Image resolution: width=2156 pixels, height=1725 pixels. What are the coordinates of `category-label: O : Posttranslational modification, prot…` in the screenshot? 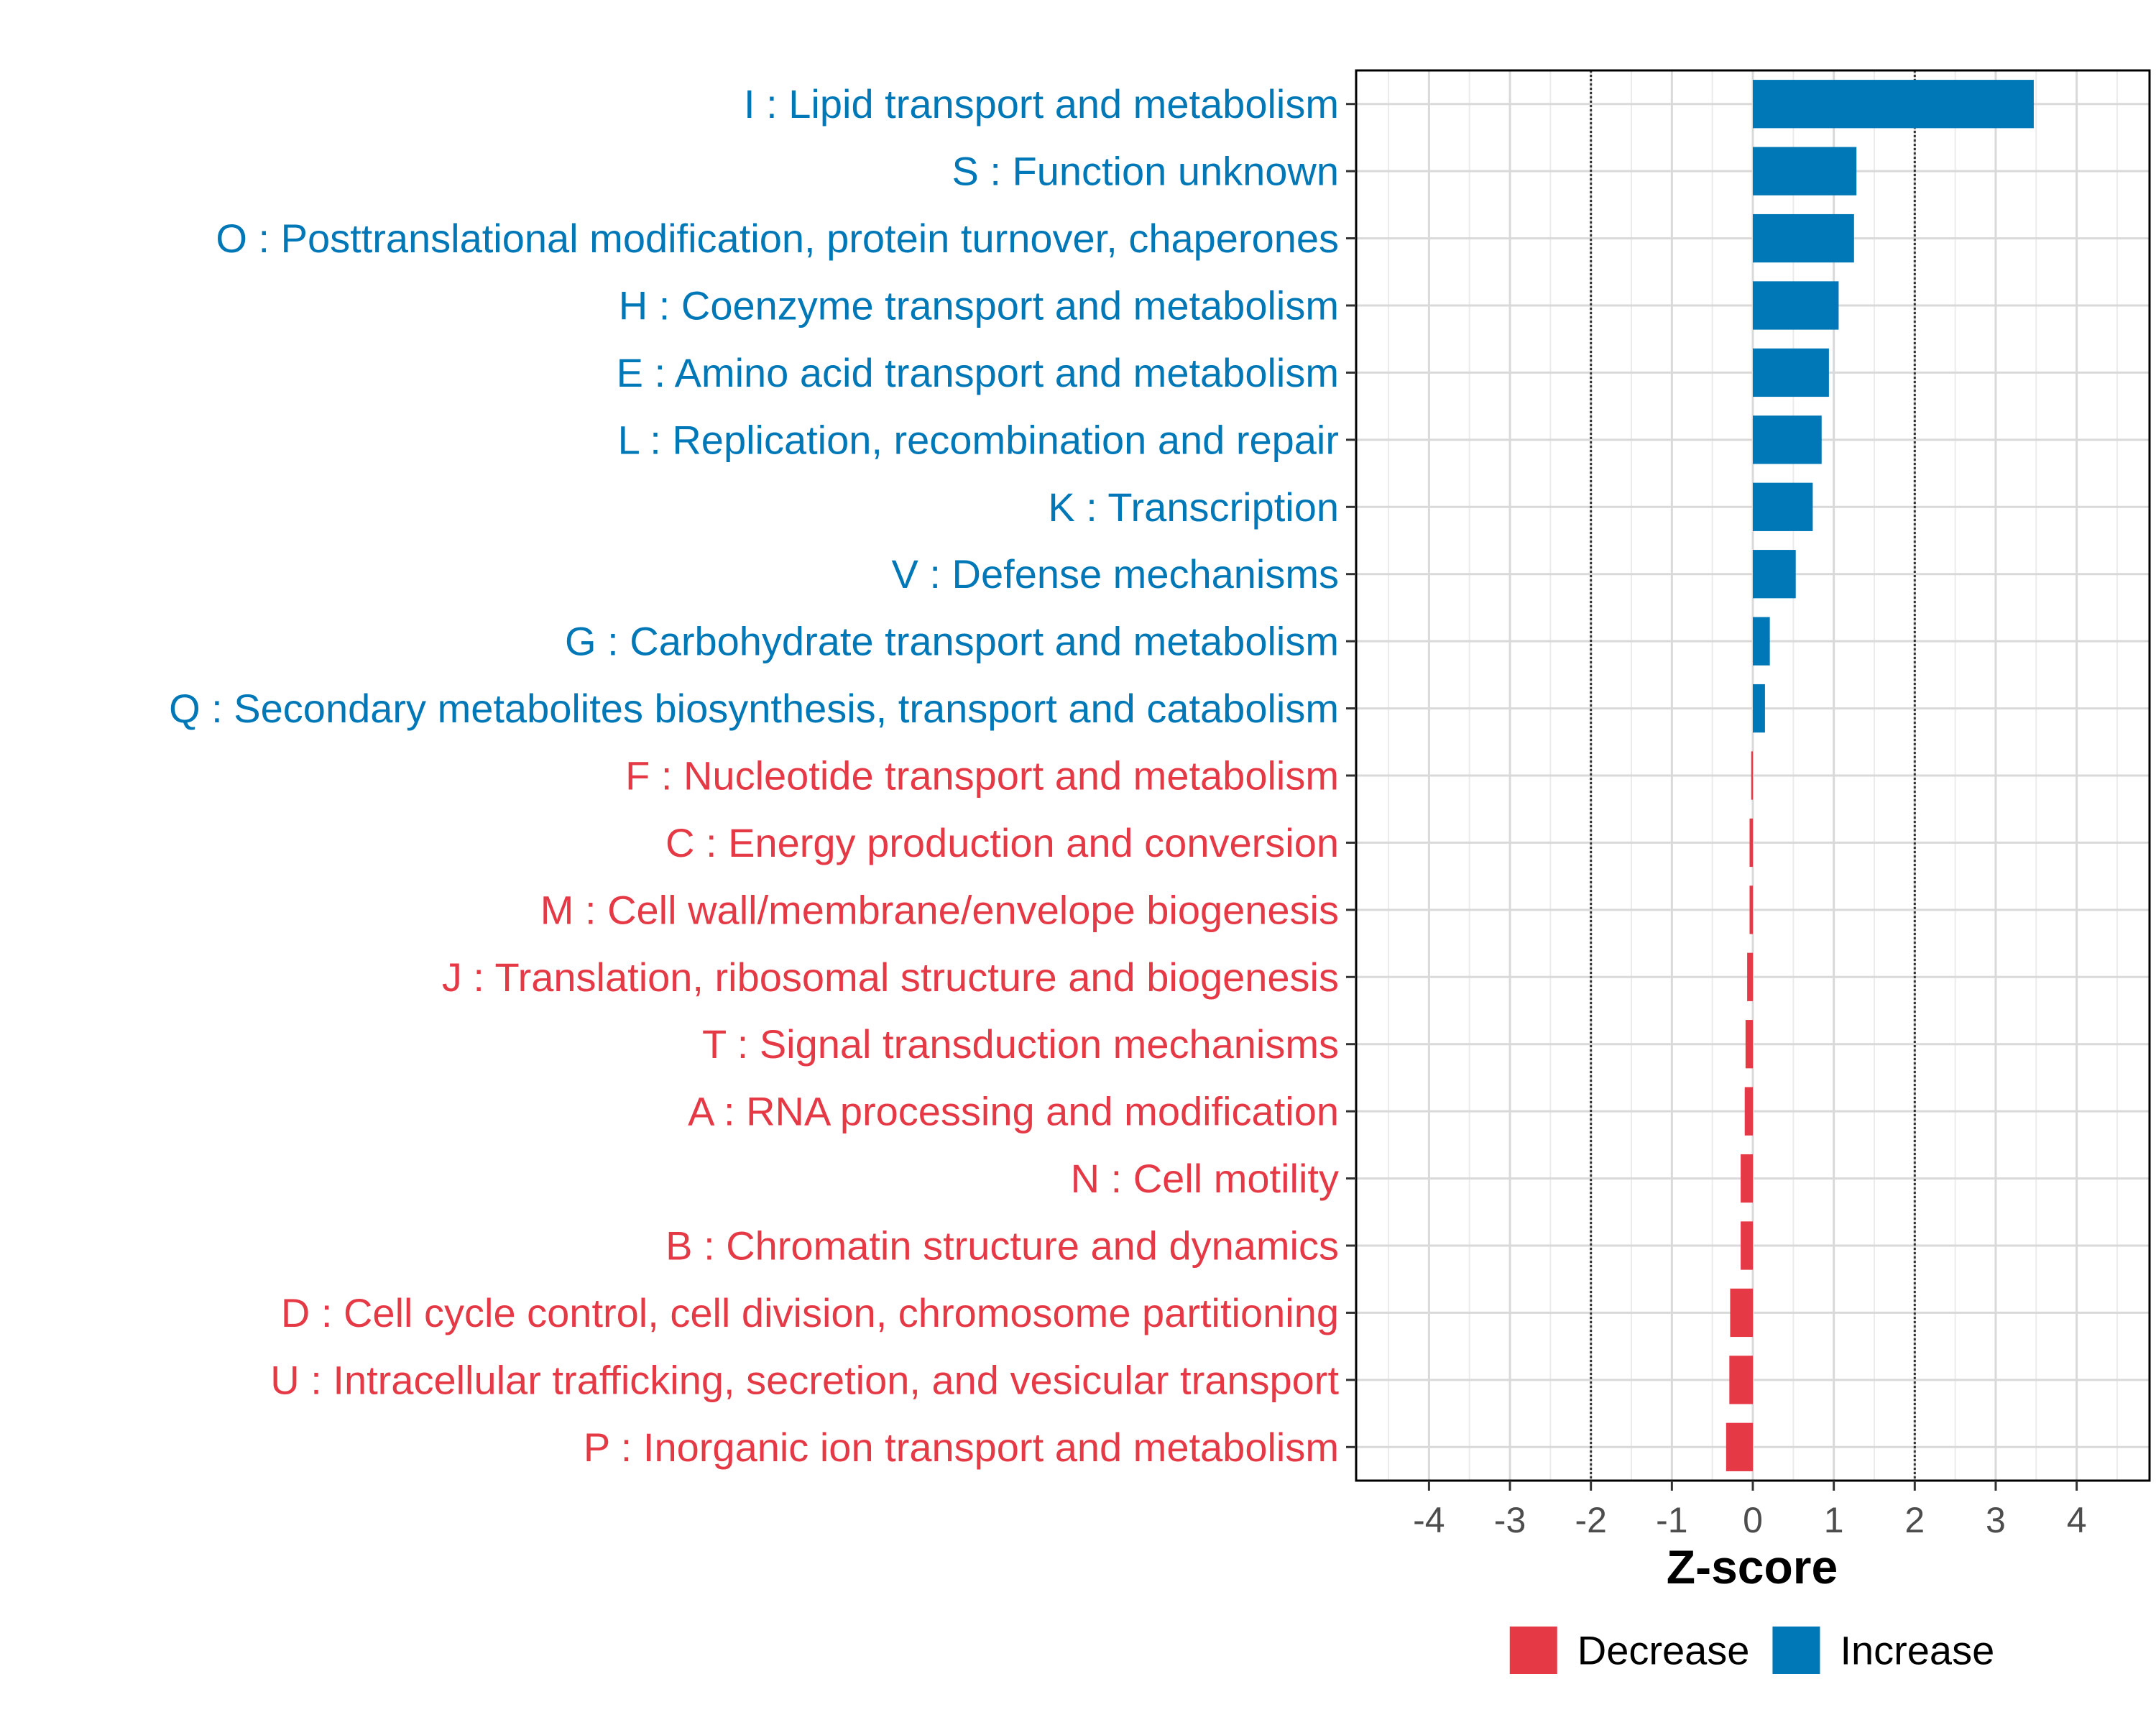 It's located at (778, 238).